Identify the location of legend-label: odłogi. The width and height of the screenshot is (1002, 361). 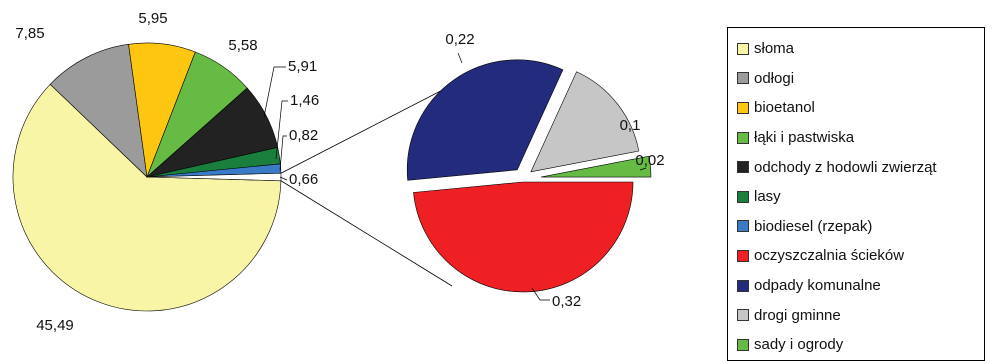
(774, 78).